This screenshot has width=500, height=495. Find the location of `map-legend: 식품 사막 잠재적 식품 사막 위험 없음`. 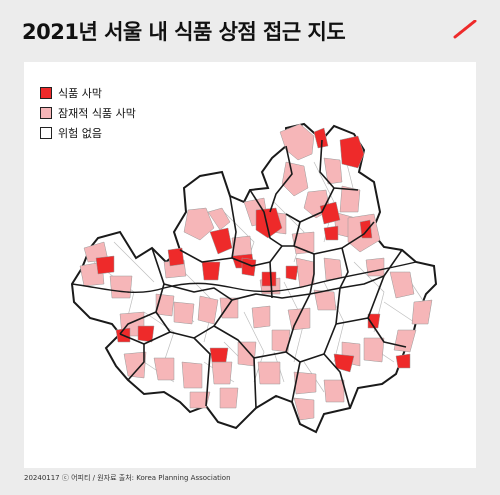

map-legend: 식품 사막 잠재적 식품 사막 위험 없음 is located at coordinates (88, 114).